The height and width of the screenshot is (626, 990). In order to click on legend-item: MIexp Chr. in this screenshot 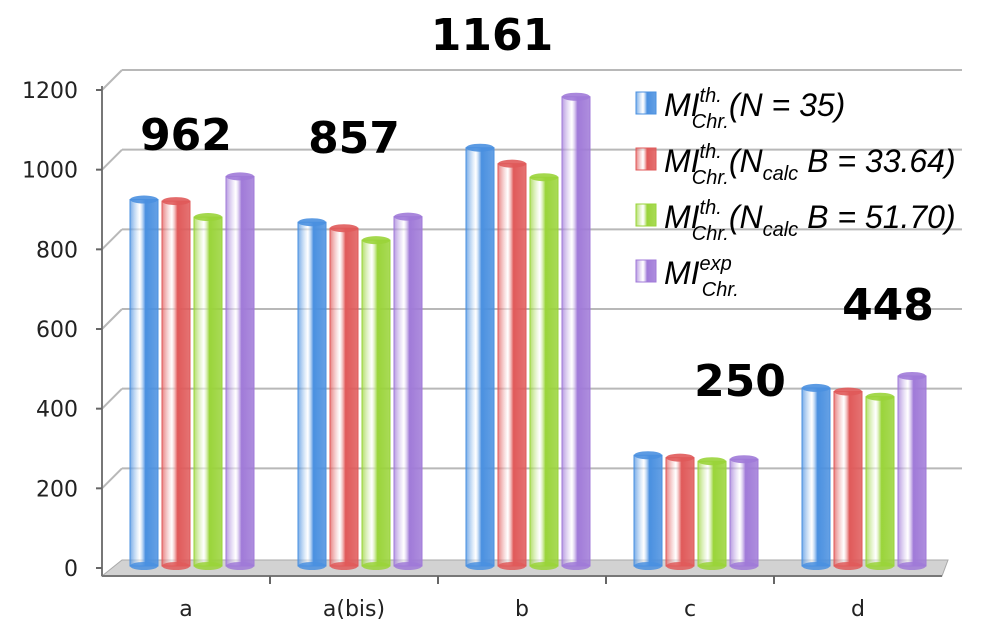, I will do `click(687, 277)`.